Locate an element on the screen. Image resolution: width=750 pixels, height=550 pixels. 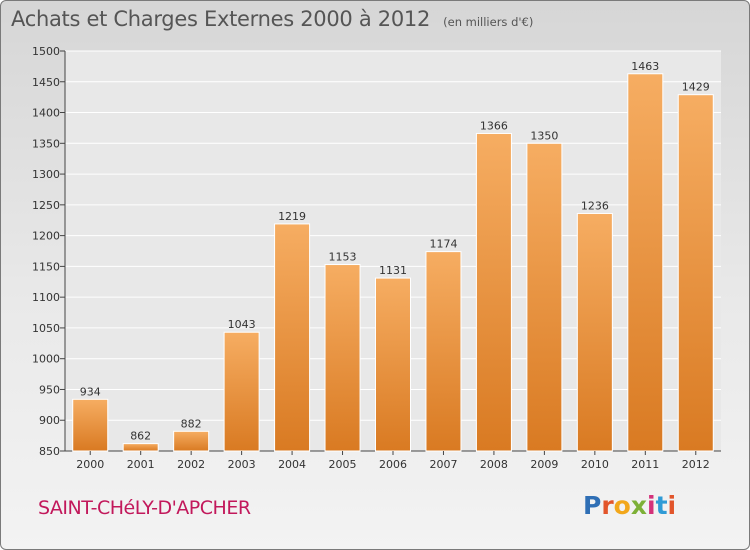
logo-letter: r is located at coordinates (607, 505).